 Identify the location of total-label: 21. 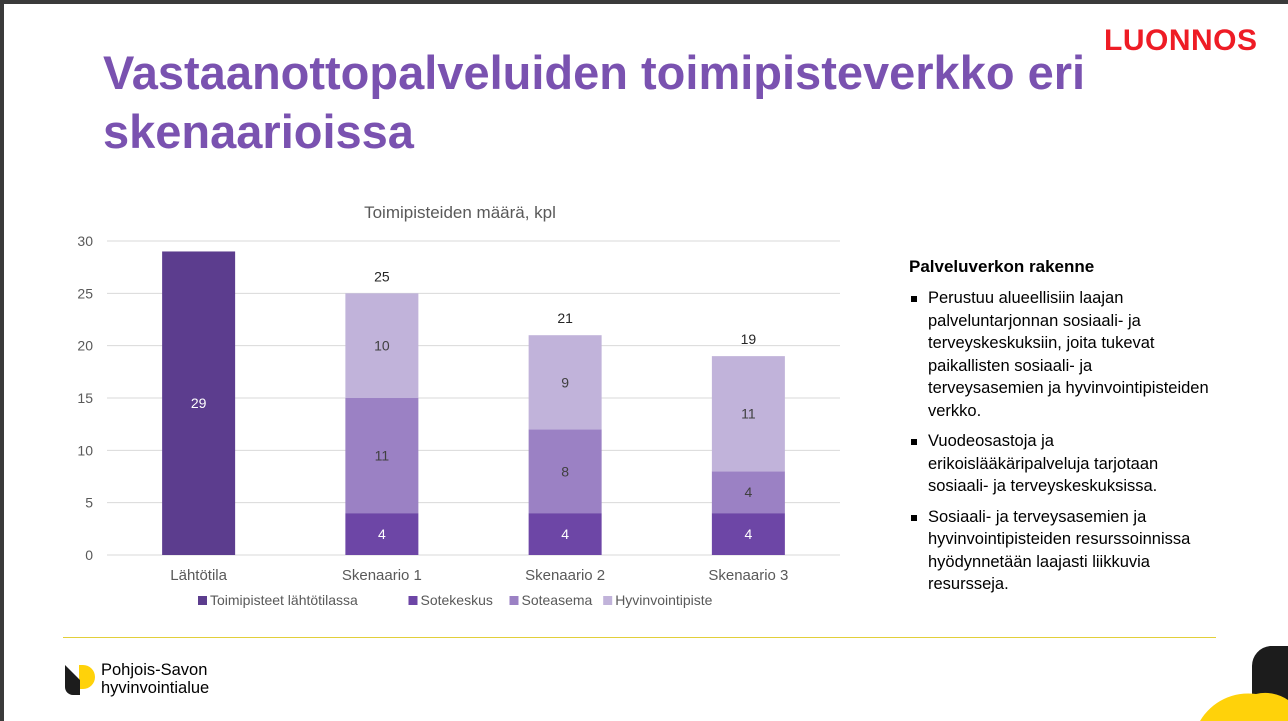
(565, 318).